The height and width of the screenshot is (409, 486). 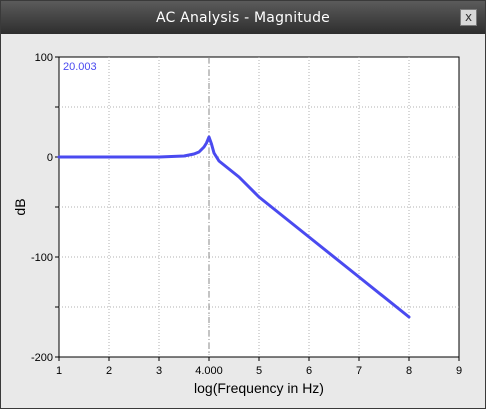 What do you see at coordinates (20, 206) in the screenshot?
I see `y-axis-label: dB` at bounding box center [20, 206].